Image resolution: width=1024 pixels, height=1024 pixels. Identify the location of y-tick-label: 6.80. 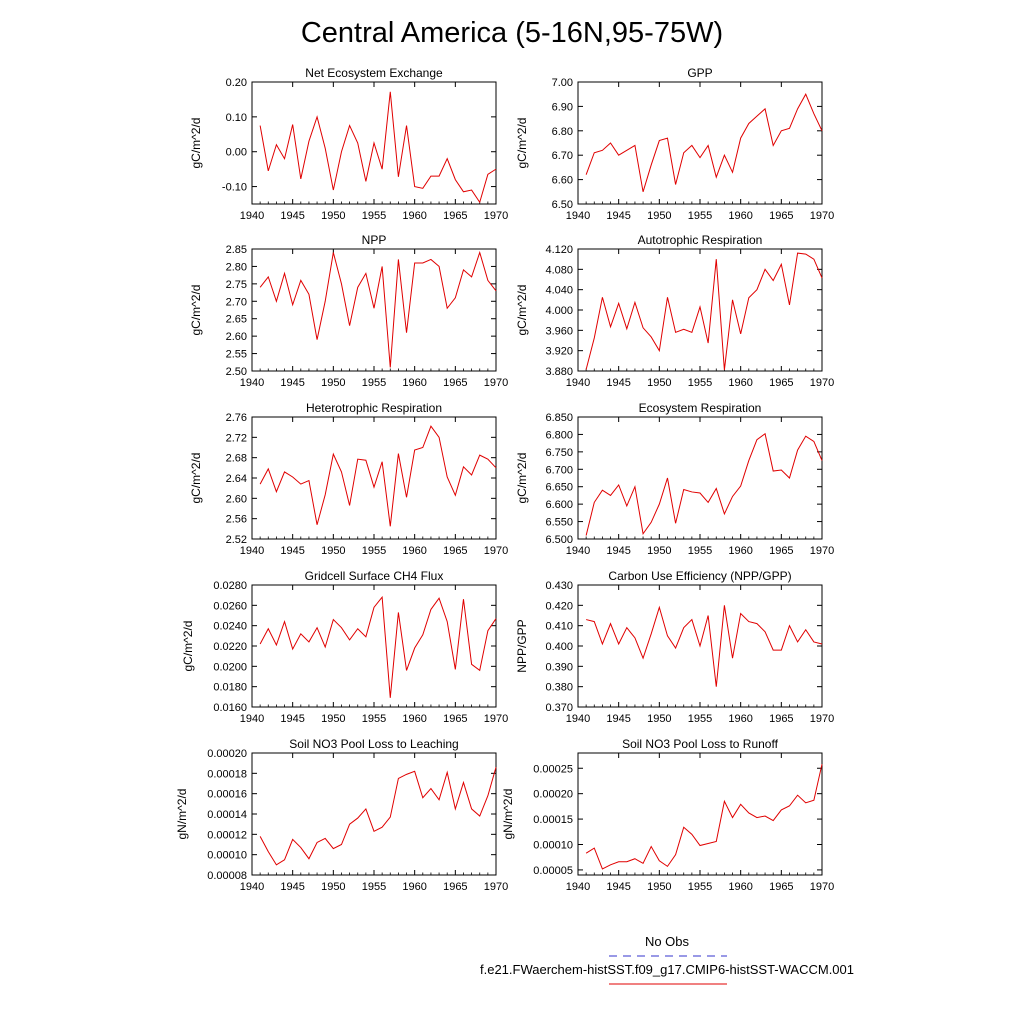
(562, 132).